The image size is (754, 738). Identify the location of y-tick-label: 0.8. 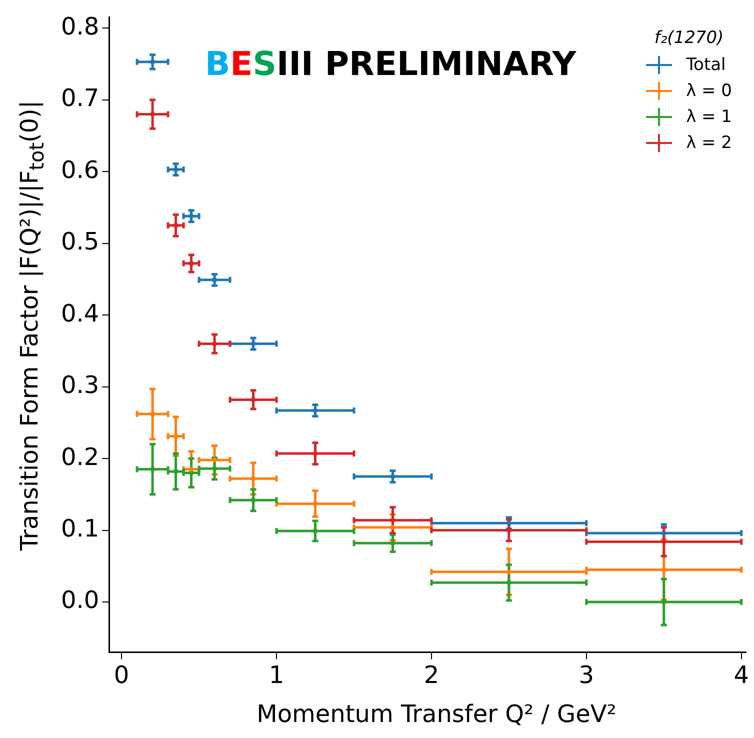
(80, 26).